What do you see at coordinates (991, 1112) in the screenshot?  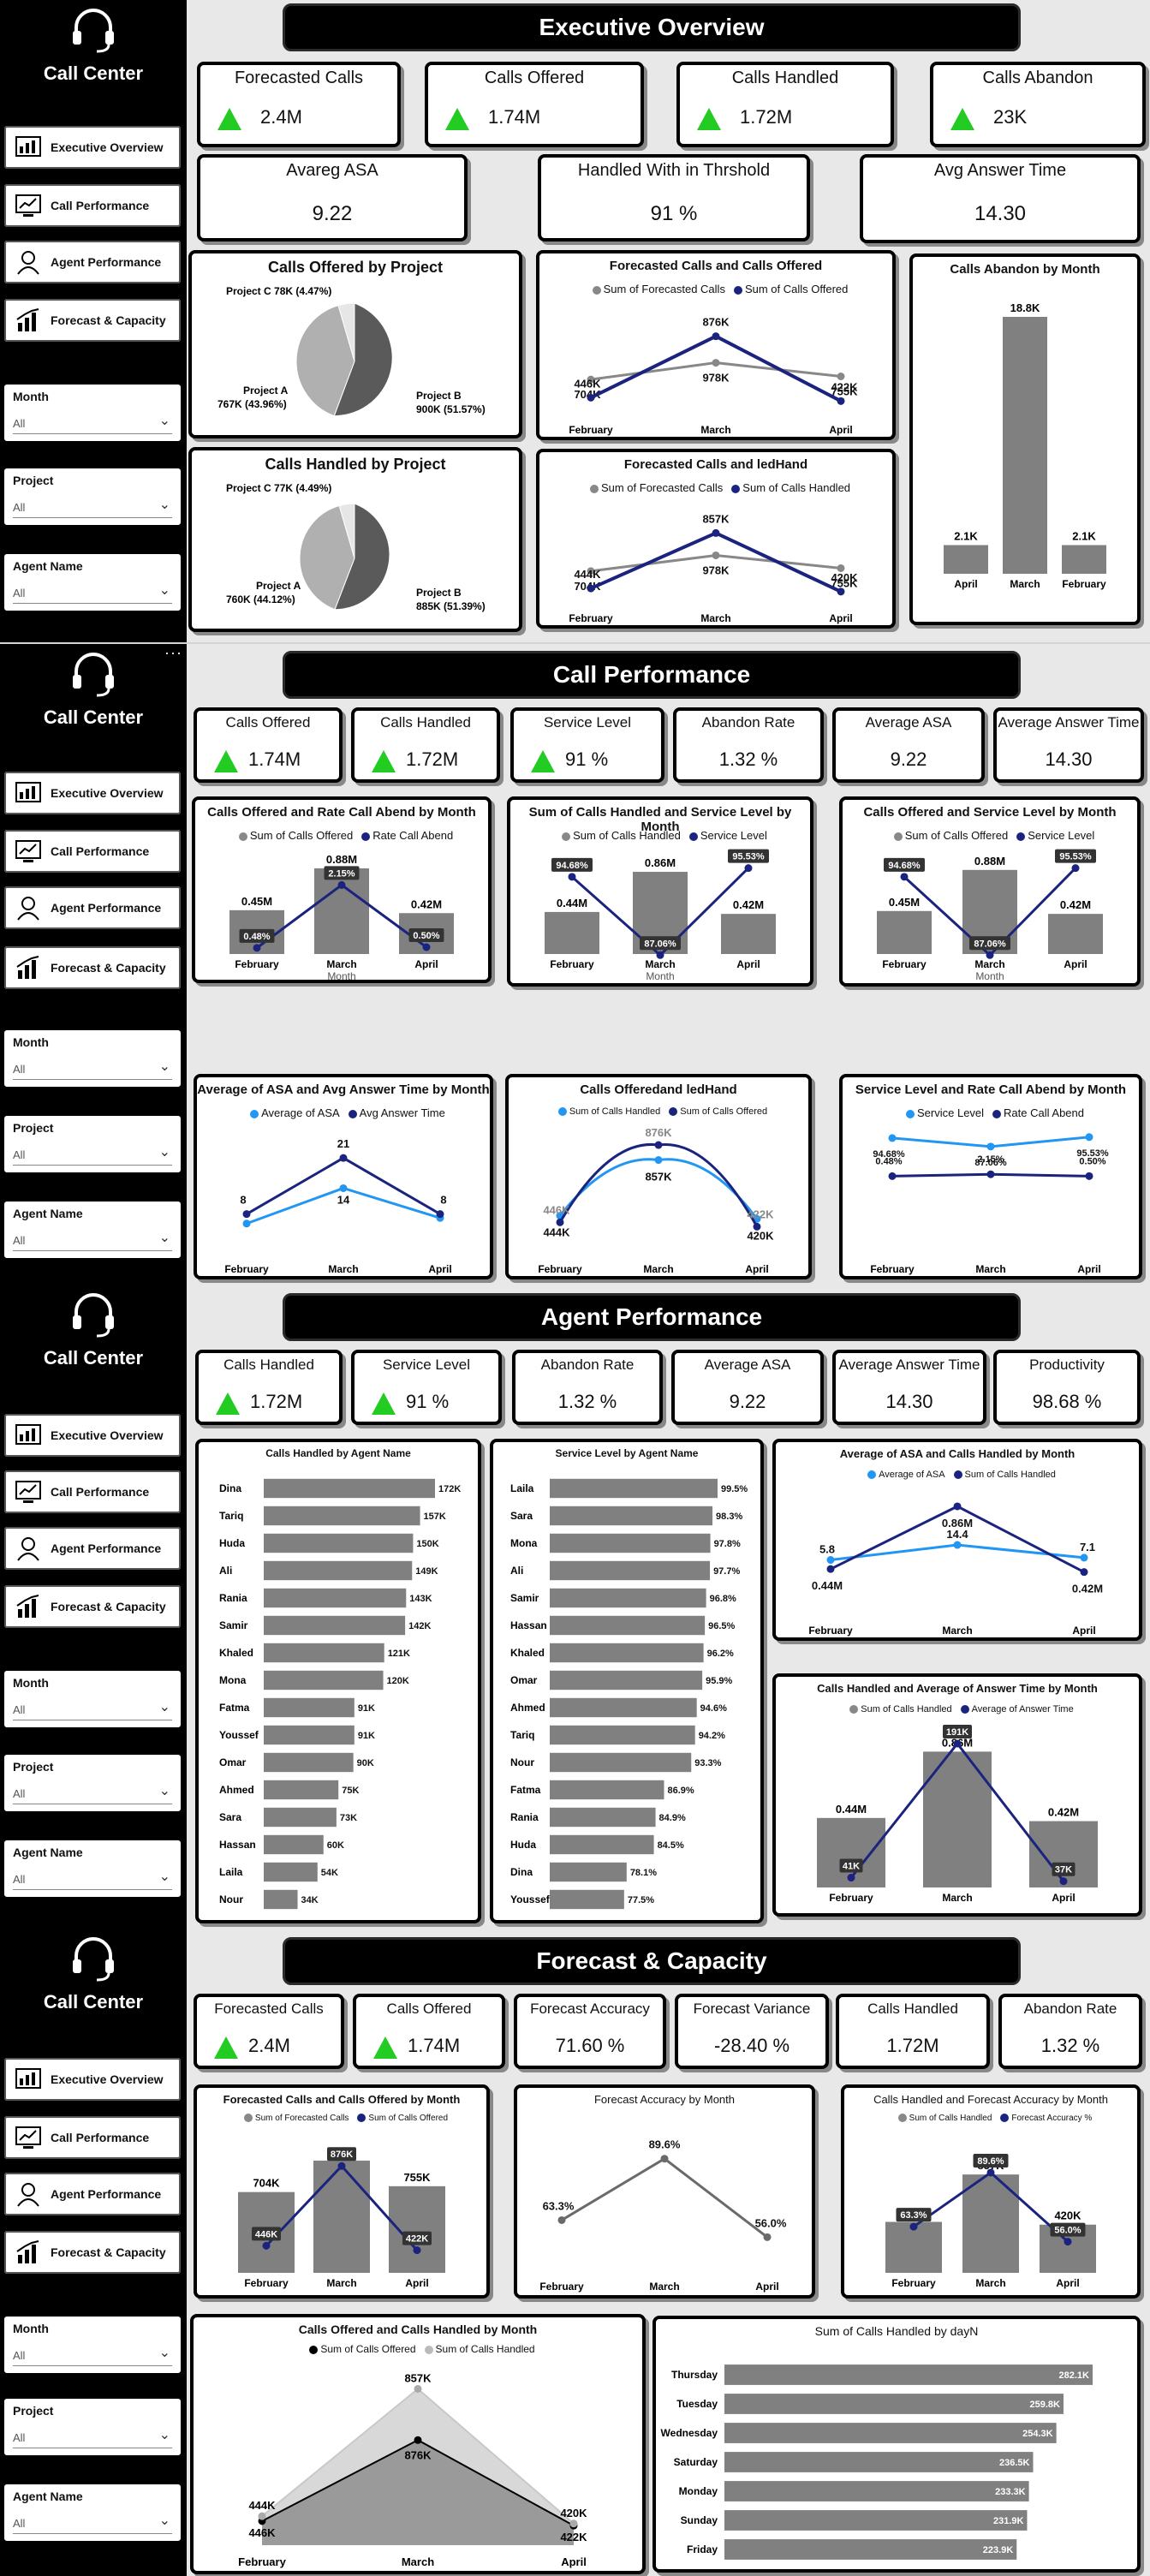 I see `chart-legend: Service Level Rate Call Abend` at bounding box center [991, 1112].